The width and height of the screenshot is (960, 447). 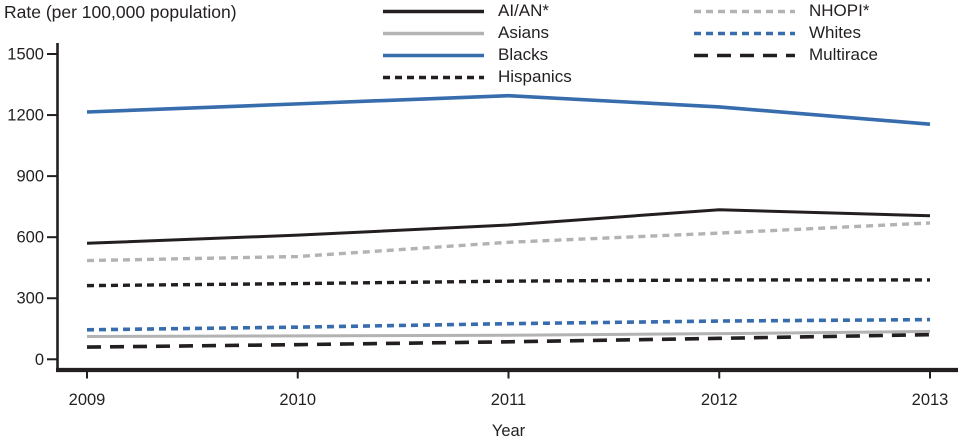 I want to click on legend-item-asians: Asians, so click(x=477, y=33).